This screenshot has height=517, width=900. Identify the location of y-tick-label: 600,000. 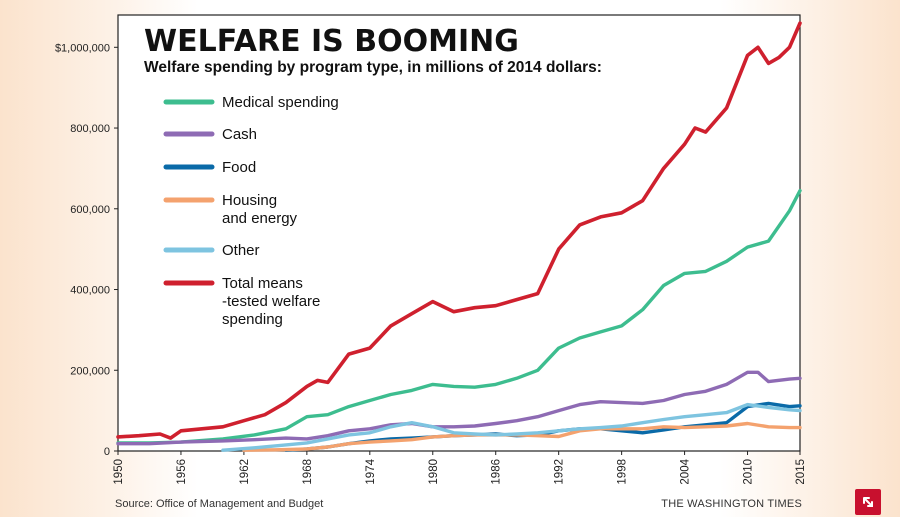
(90, 210).